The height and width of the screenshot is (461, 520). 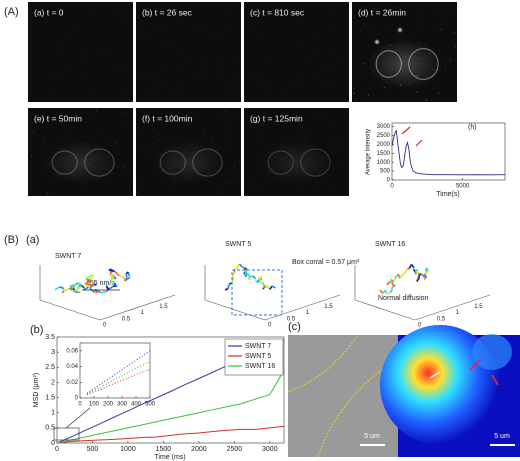 I want to click on y-tick-label: 0, so click(x=389, y=181).